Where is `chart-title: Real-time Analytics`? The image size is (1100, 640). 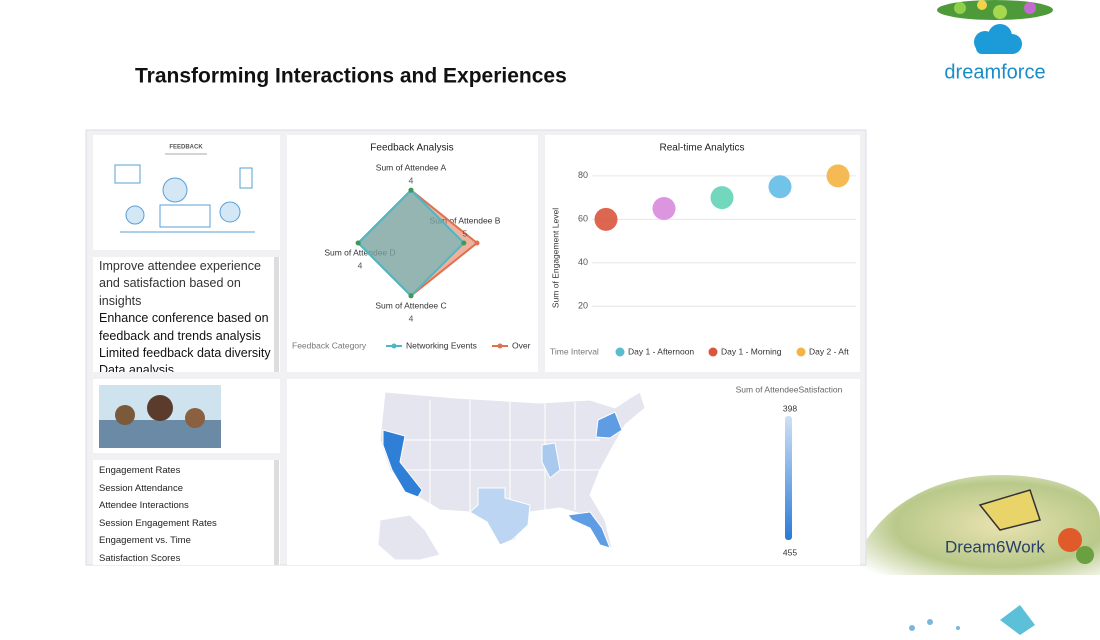
chart-title: Real-time Analytics is located at coordinates (701, 148).